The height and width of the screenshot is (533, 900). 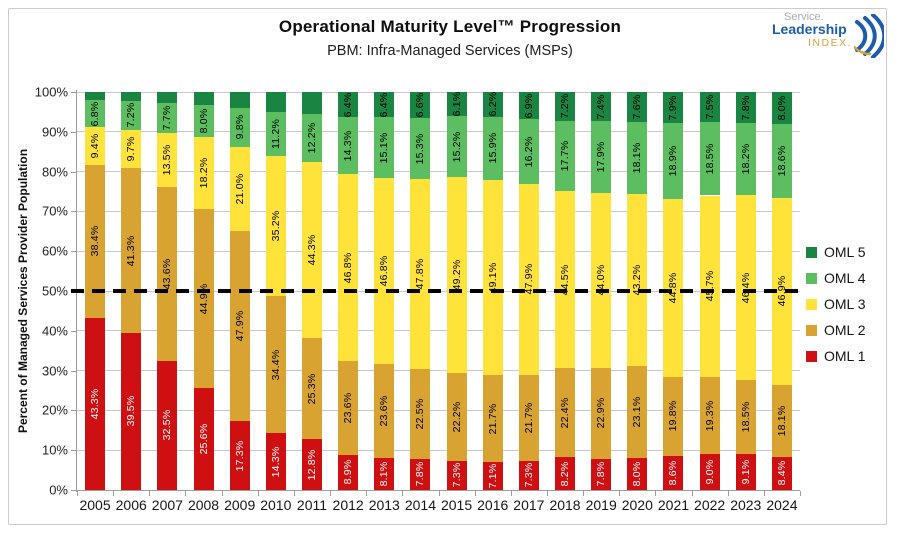 I want to click on bar-group: 17.3% 47.9% 21.0% 9.8%, so click(x=240, y=291).